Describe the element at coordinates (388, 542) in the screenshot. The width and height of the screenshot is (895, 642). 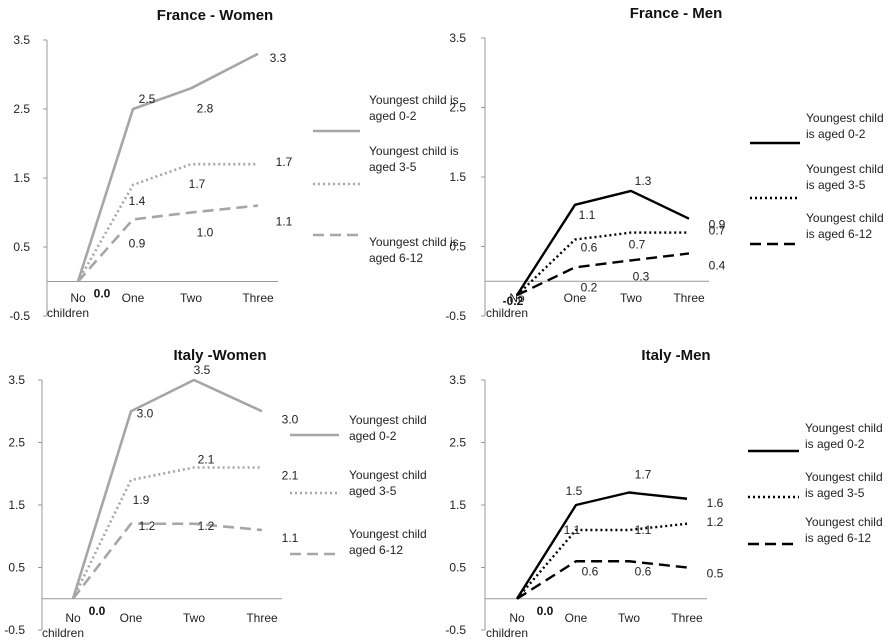
I see `legend-label: Youngest child aged 6-12` at that location.